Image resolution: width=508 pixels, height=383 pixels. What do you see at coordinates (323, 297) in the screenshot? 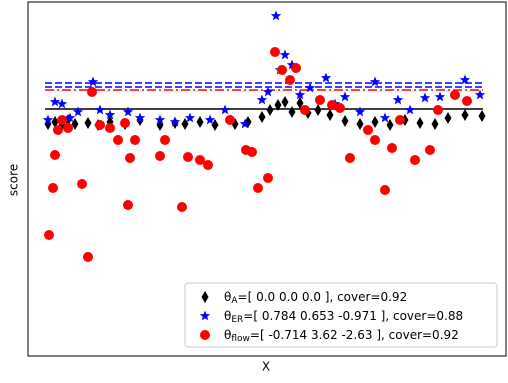
I see `legend-text: =[ 0.0 0.0 0.0 ], cover=0.92` at bounding box center [323, 297].